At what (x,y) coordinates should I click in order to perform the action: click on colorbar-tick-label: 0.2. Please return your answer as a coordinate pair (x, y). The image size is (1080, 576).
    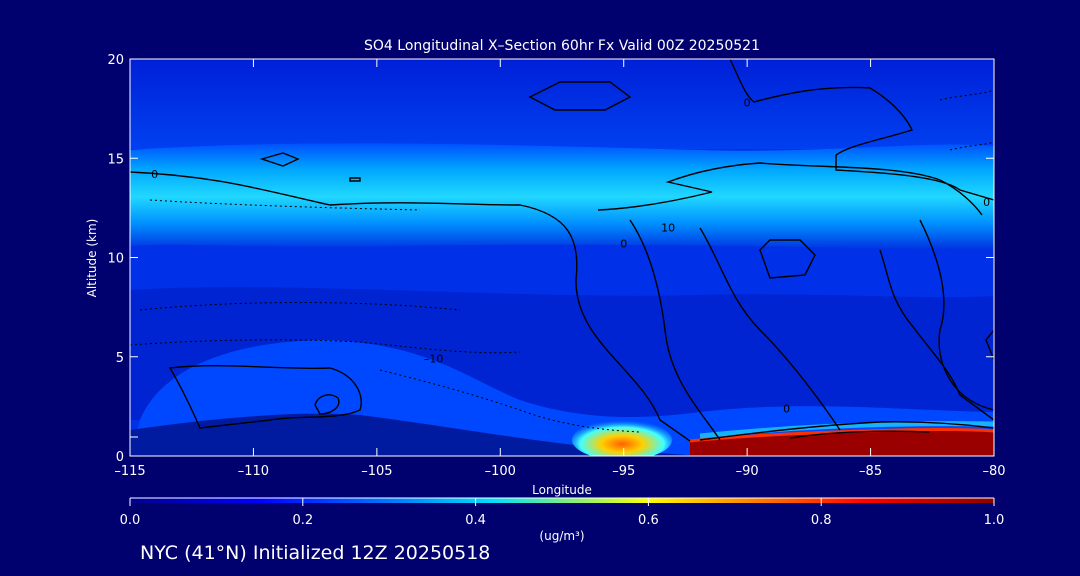
    Looking at the image, I should click on (302, 520).